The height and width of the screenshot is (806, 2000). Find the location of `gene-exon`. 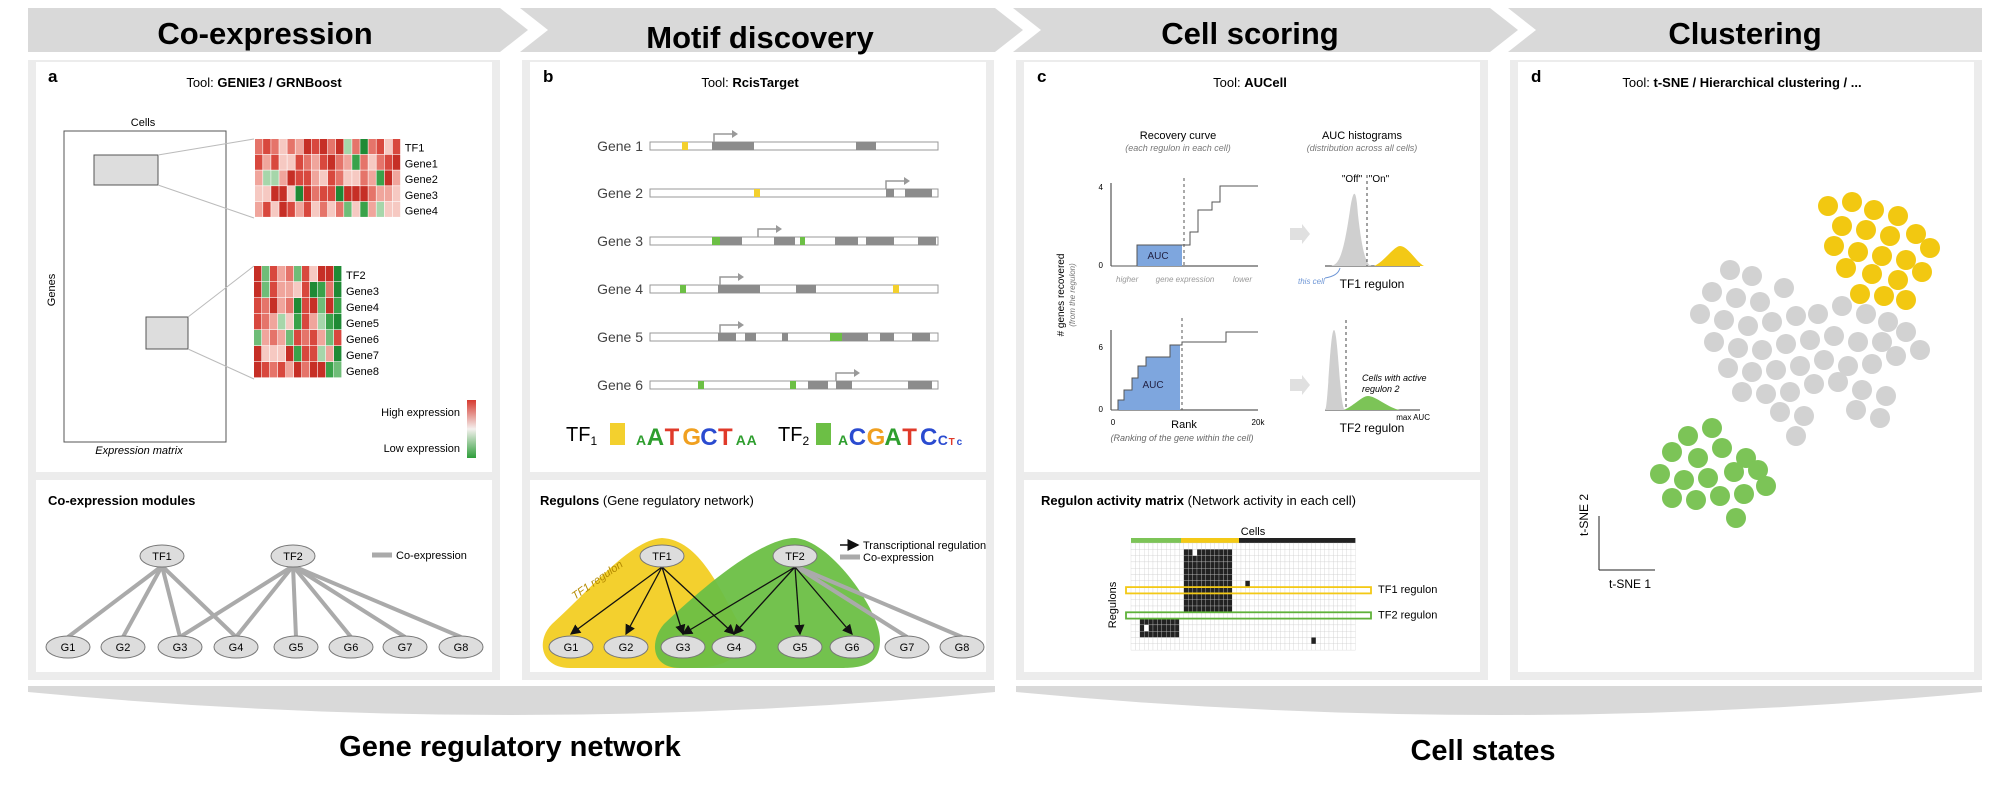

gene-exon is located at coordinates (918, 193).